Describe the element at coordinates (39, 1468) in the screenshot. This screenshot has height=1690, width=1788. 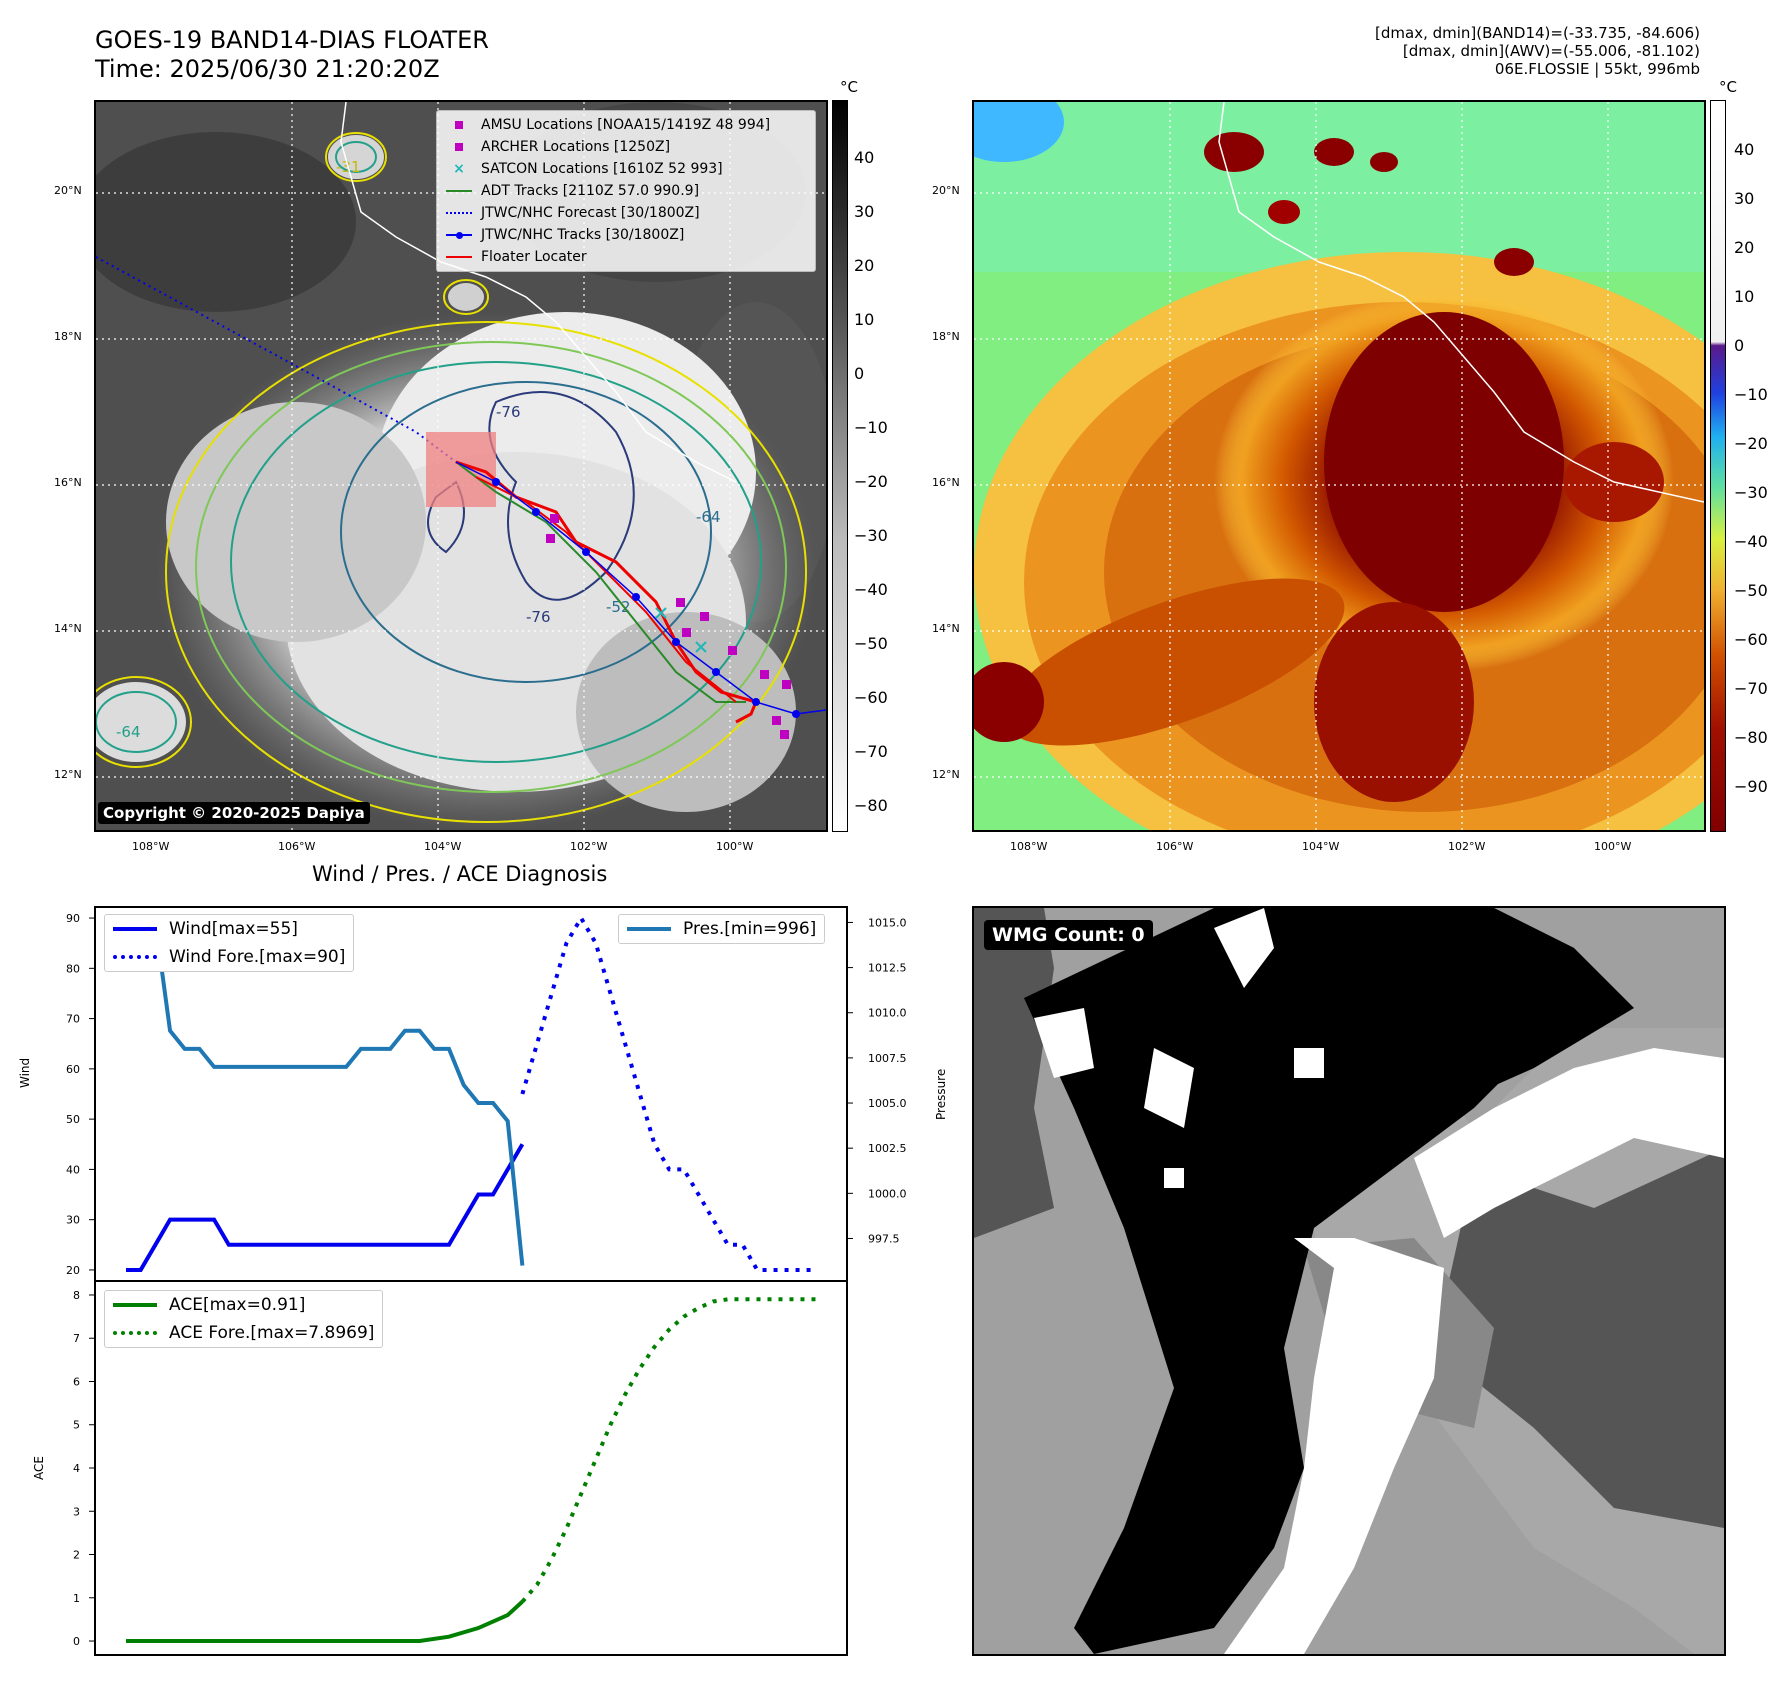
I see `ace-axis-label: ACE` at that location.